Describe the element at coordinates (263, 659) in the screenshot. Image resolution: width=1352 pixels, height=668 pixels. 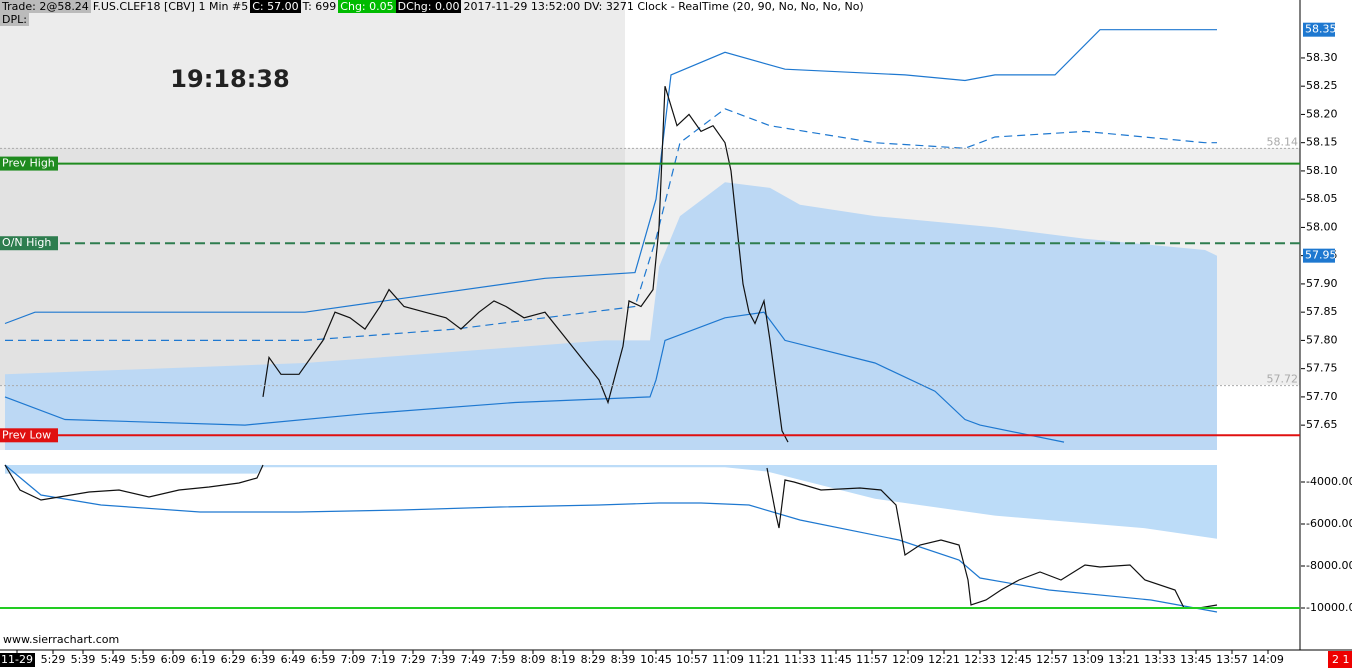
I see `x-tick-label: 6:39` at that location.